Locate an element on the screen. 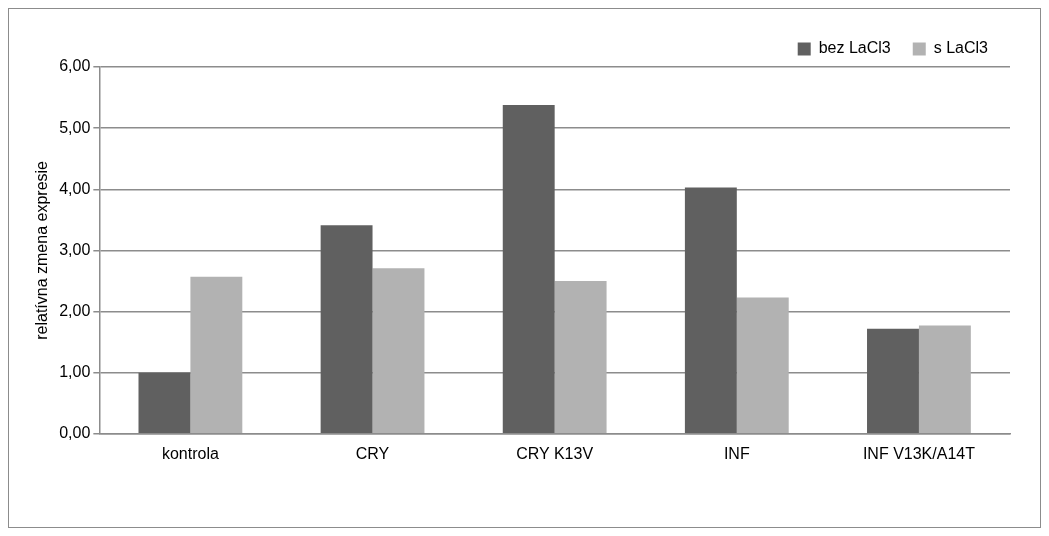  y-tick-label: 4,00 is located at coordinates (75, 188).